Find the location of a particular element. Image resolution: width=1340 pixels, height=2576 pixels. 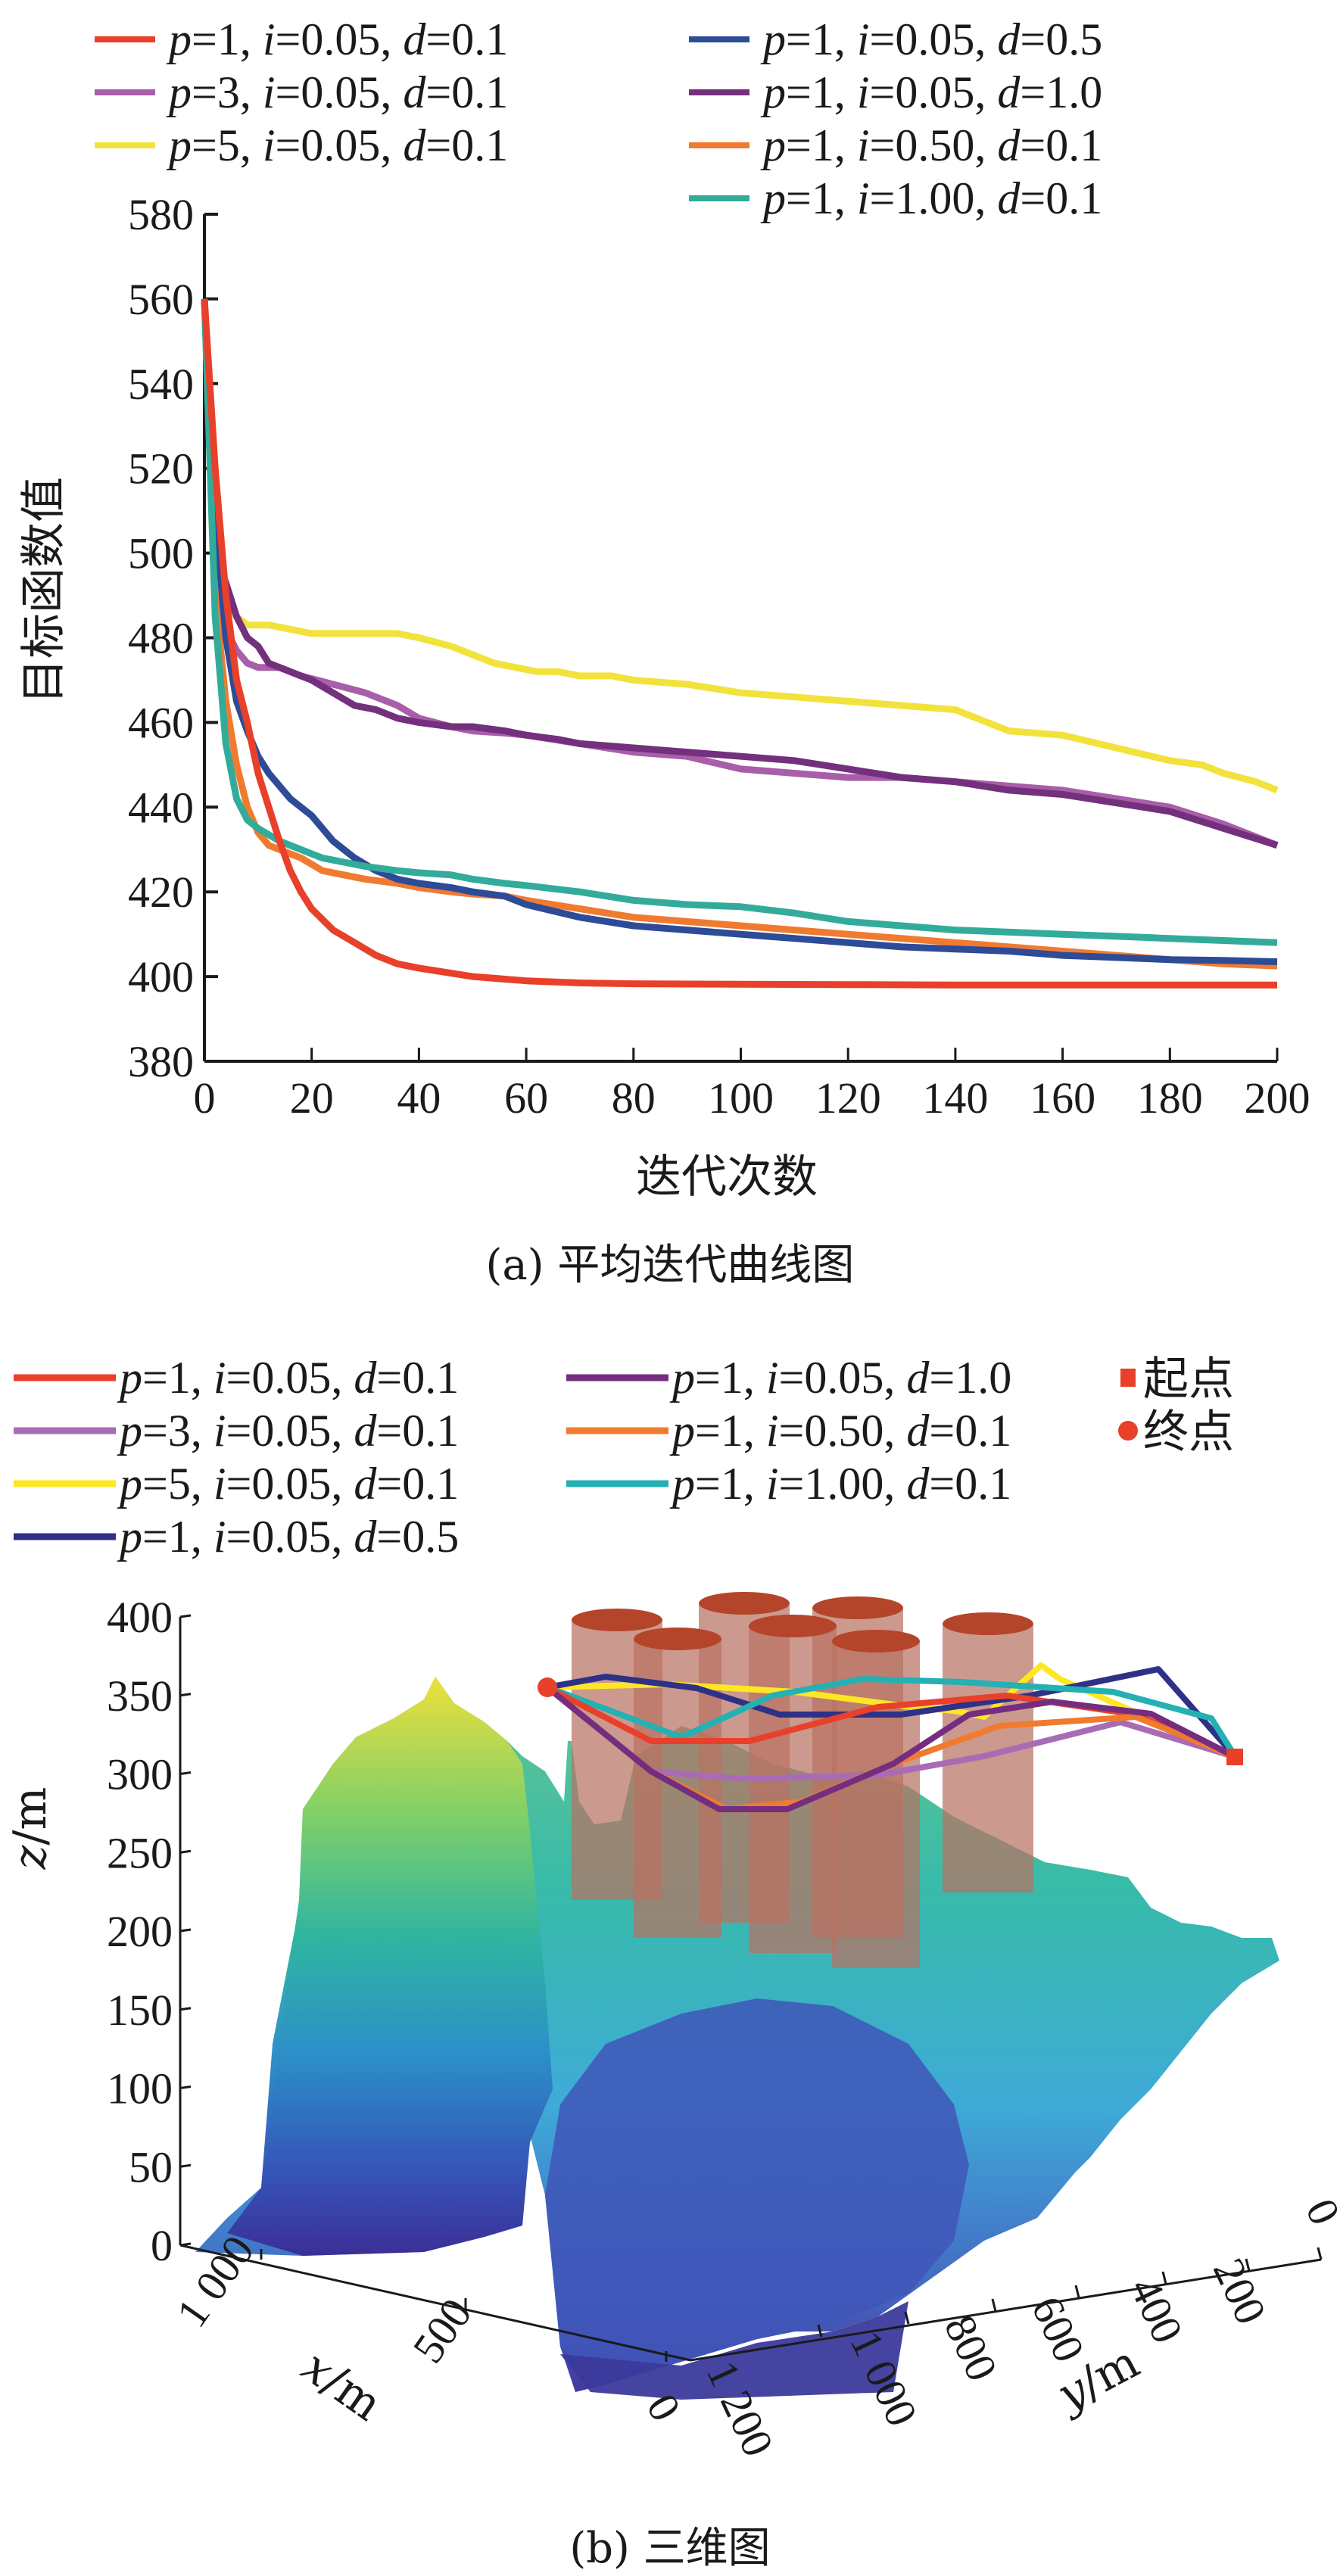

x-axis-title-b: x/m is located at coordinates (341, 2385).